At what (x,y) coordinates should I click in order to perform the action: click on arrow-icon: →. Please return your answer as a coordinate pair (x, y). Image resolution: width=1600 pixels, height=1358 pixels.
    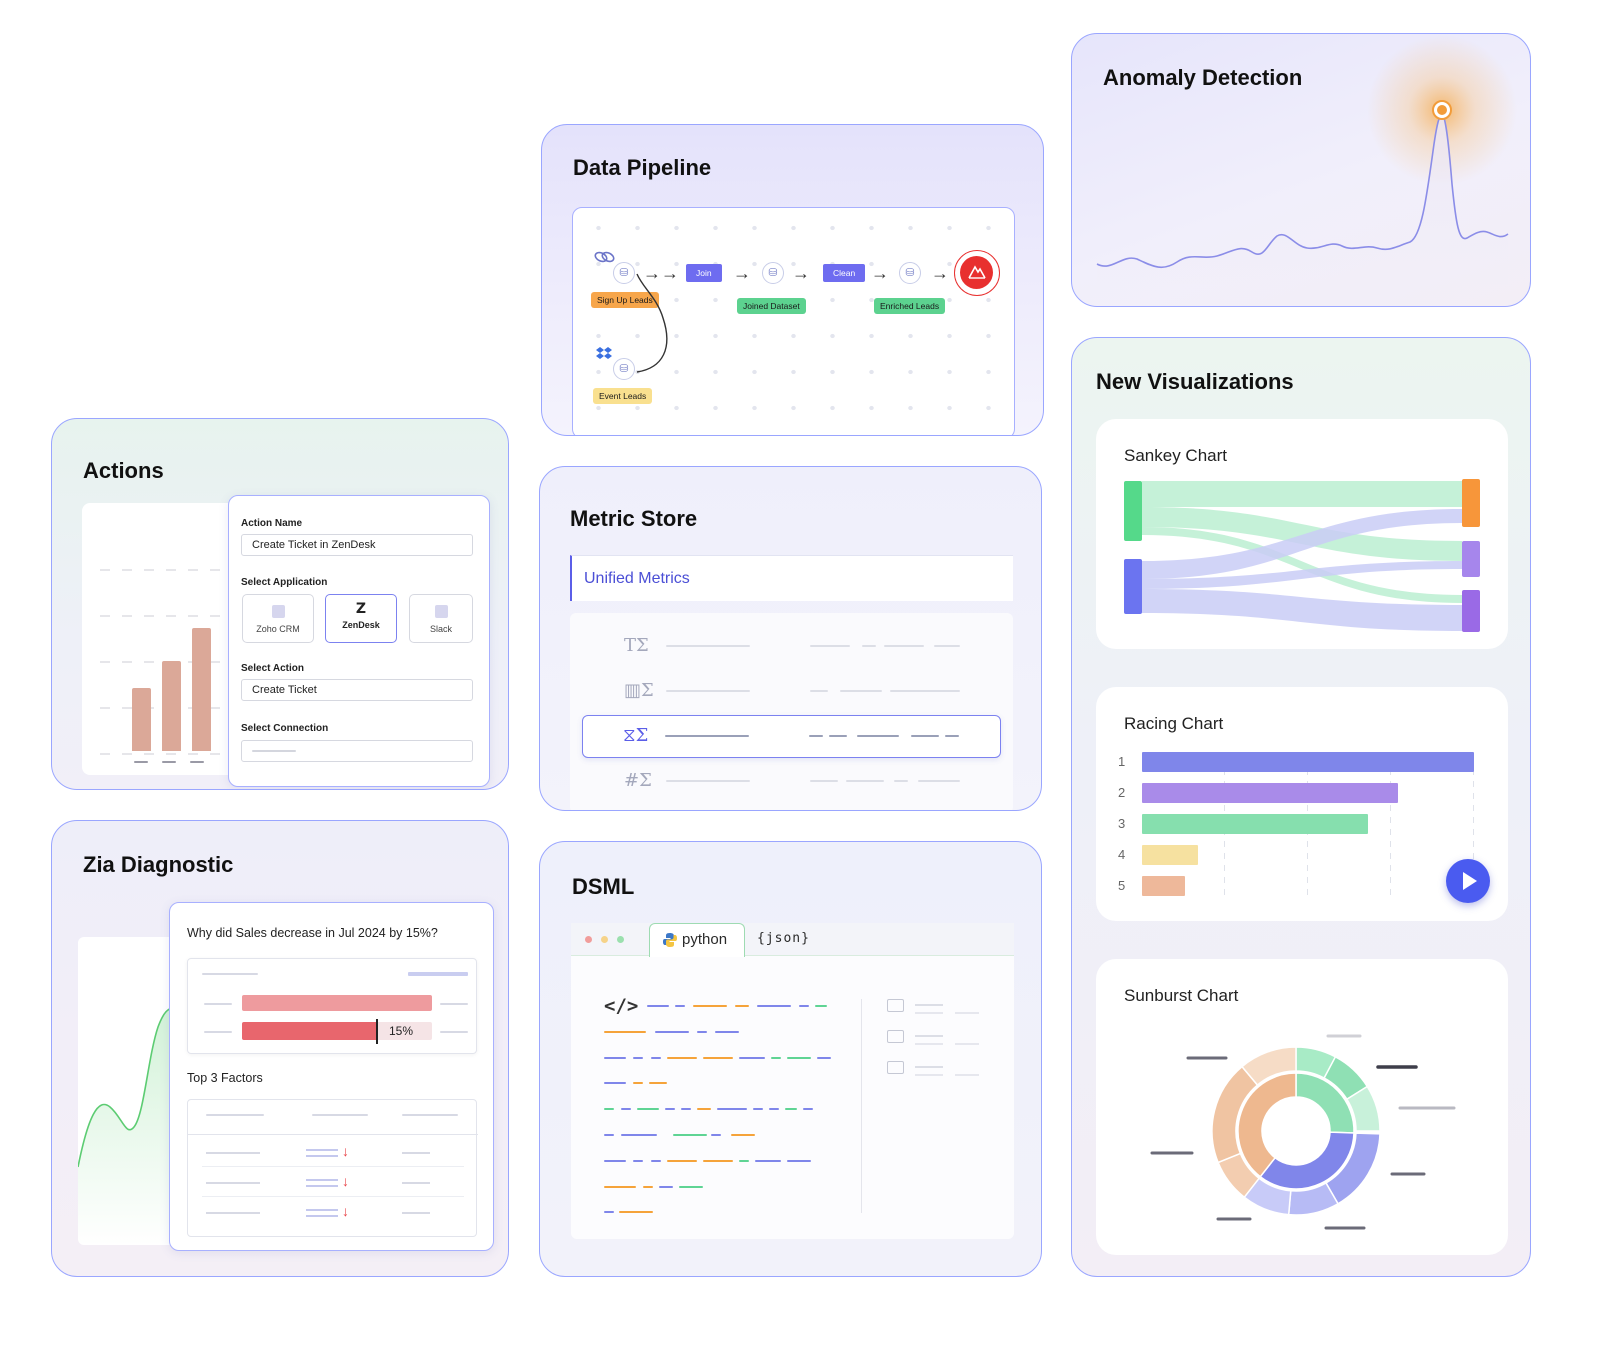
    Looking at the image, I should click on (940, 273).